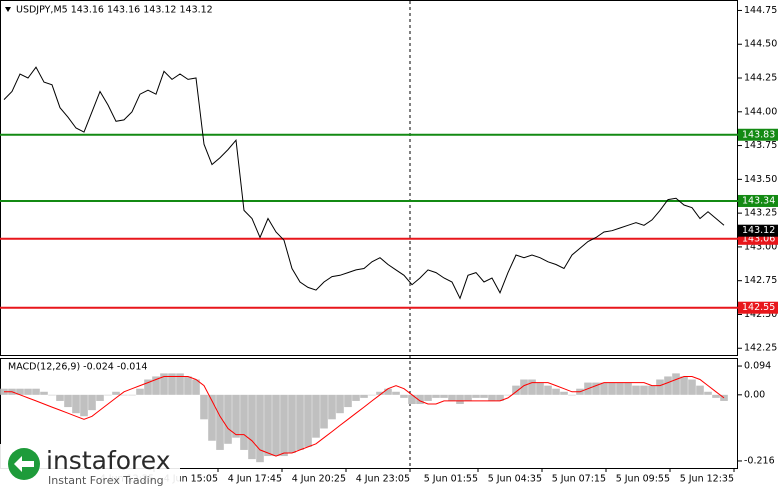 Image resolution: width=781 pixels, height=489 pixels. What do you see at coordinates (255, 479) in the screenshot?
I see `x-tick-label: 4 Jun 17:45` at bounding box center [255, 479].